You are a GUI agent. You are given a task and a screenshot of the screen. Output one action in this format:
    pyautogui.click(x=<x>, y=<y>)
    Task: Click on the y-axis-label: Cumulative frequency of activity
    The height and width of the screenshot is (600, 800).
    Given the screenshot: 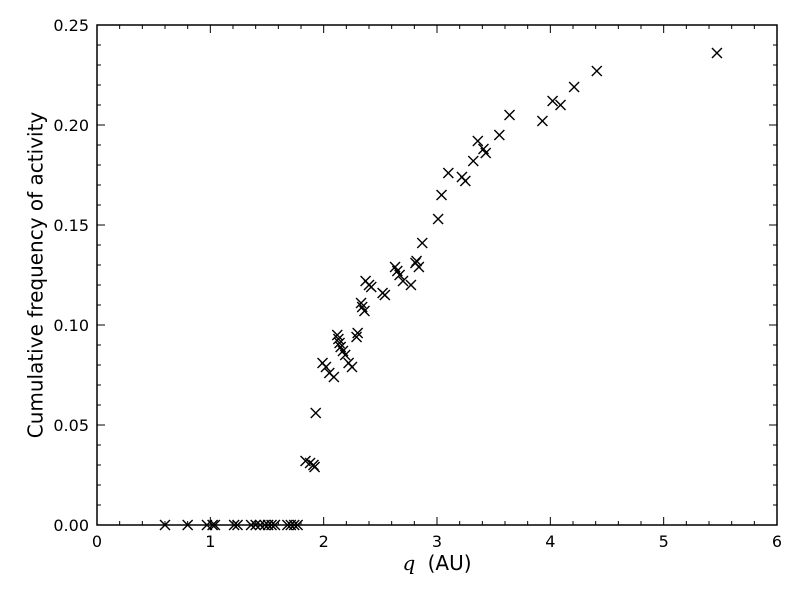 What is the action you would take?
    pyautogui.click(x=36, y=275)
    